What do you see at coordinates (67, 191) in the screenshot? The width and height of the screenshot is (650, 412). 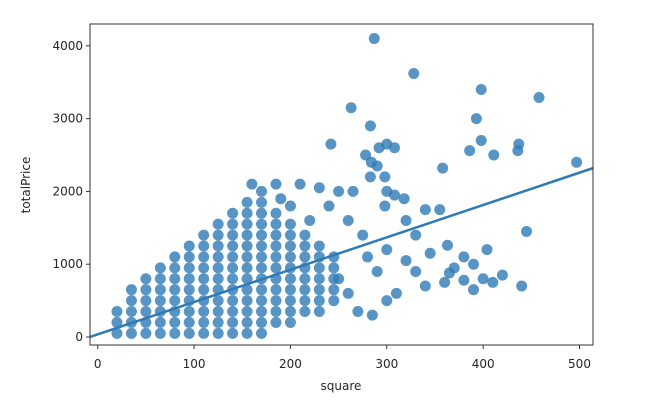 I see `y-tick-label: 2000` at bounding box center [67, 191].